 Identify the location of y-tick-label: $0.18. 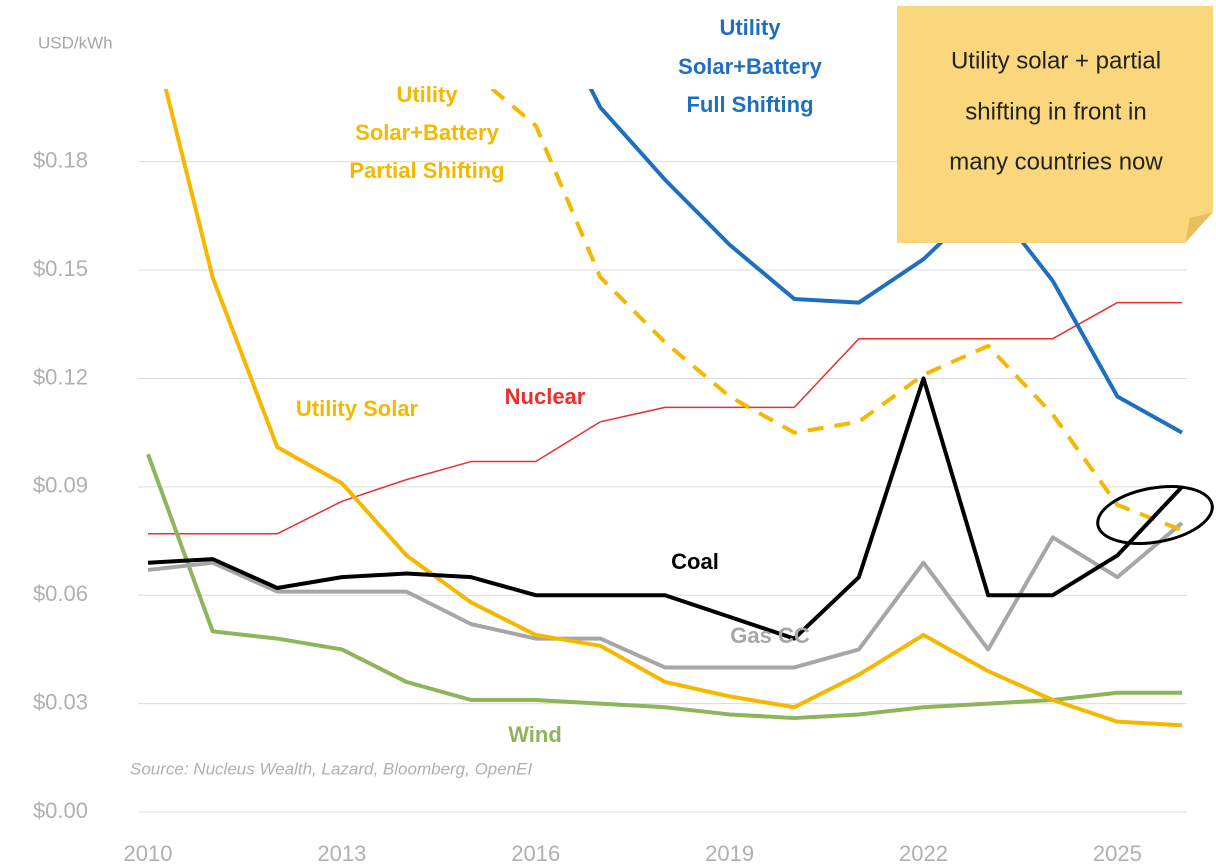
(60, 159).